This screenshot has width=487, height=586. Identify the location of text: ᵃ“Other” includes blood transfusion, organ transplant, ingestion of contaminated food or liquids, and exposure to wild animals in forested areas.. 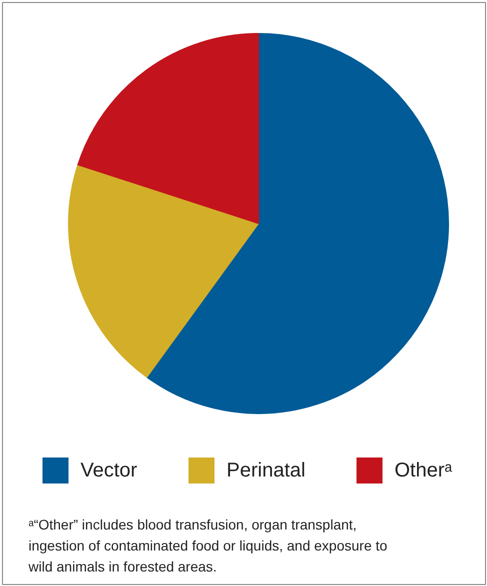
(208, 545).